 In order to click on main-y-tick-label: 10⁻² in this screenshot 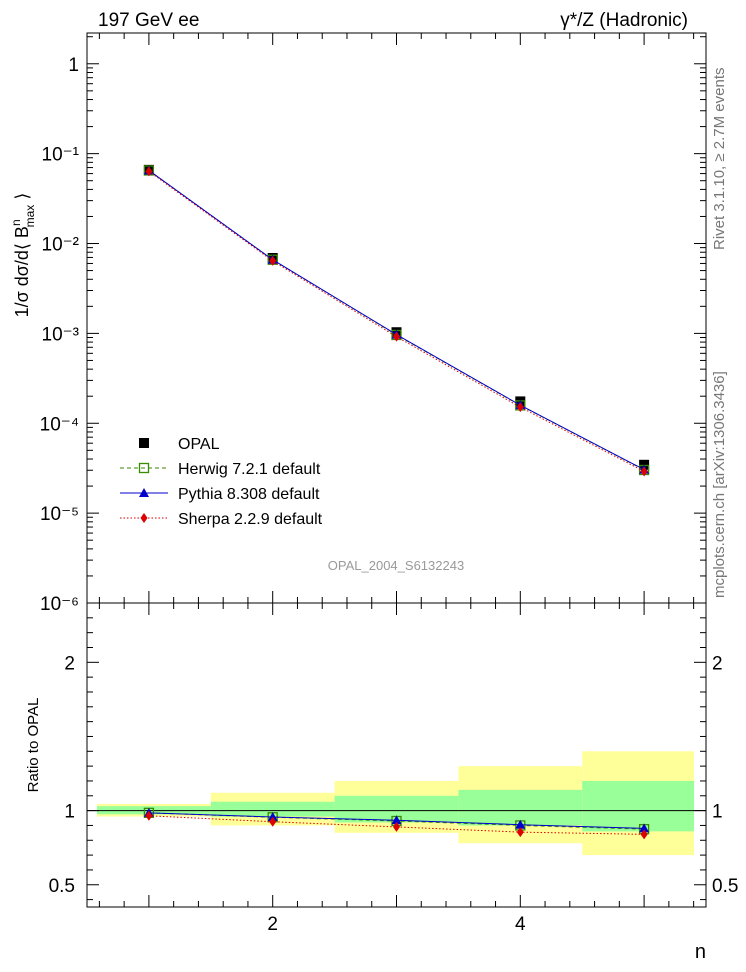, I will do `click(61, 245)`.